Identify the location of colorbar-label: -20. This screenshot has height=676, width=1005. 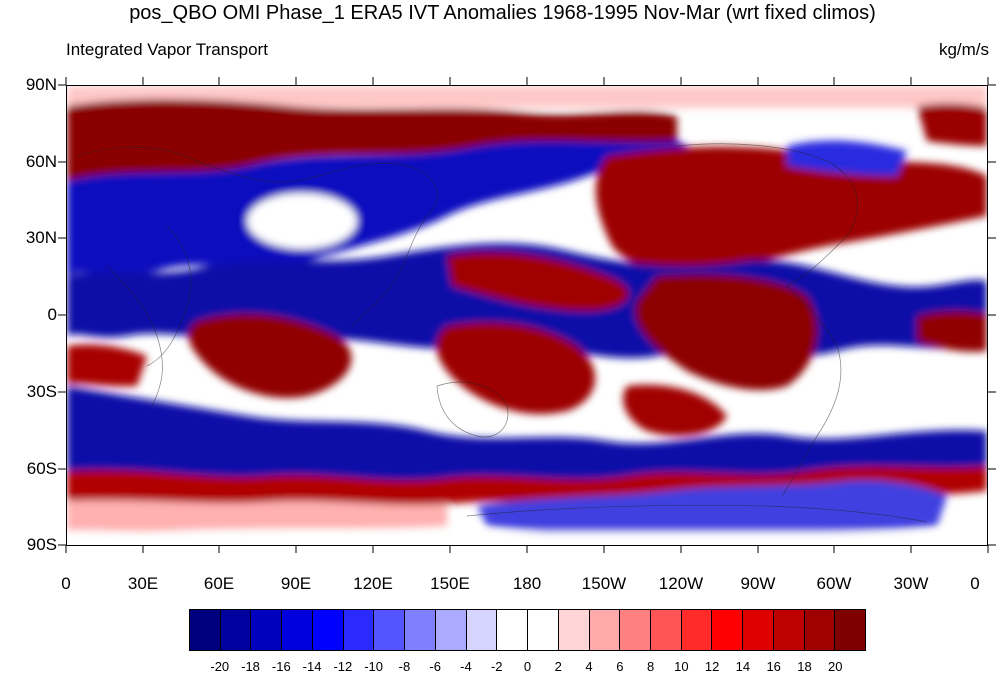
(220, 666).